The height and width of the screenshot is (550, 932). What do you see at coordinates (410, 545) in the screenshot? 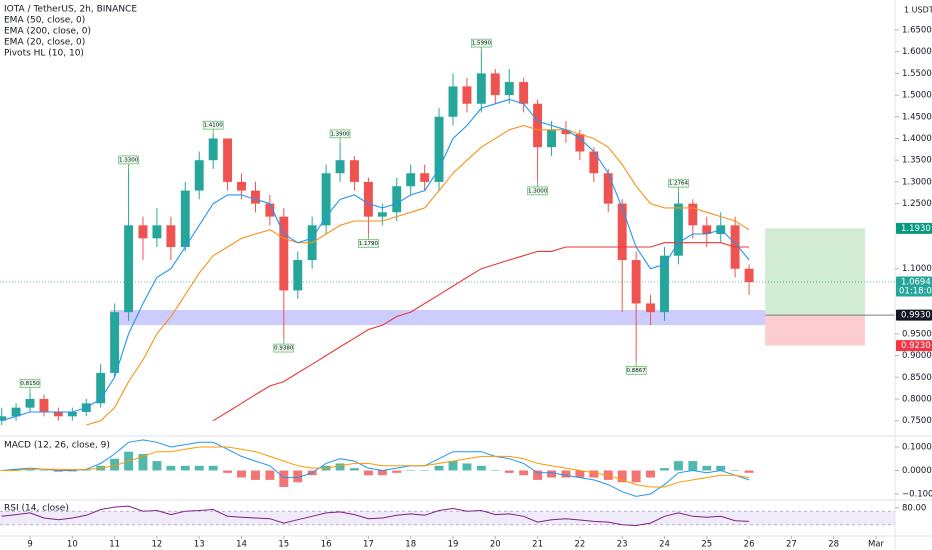
I see `x-tick-label: 18` at bounding box center [410, 545].